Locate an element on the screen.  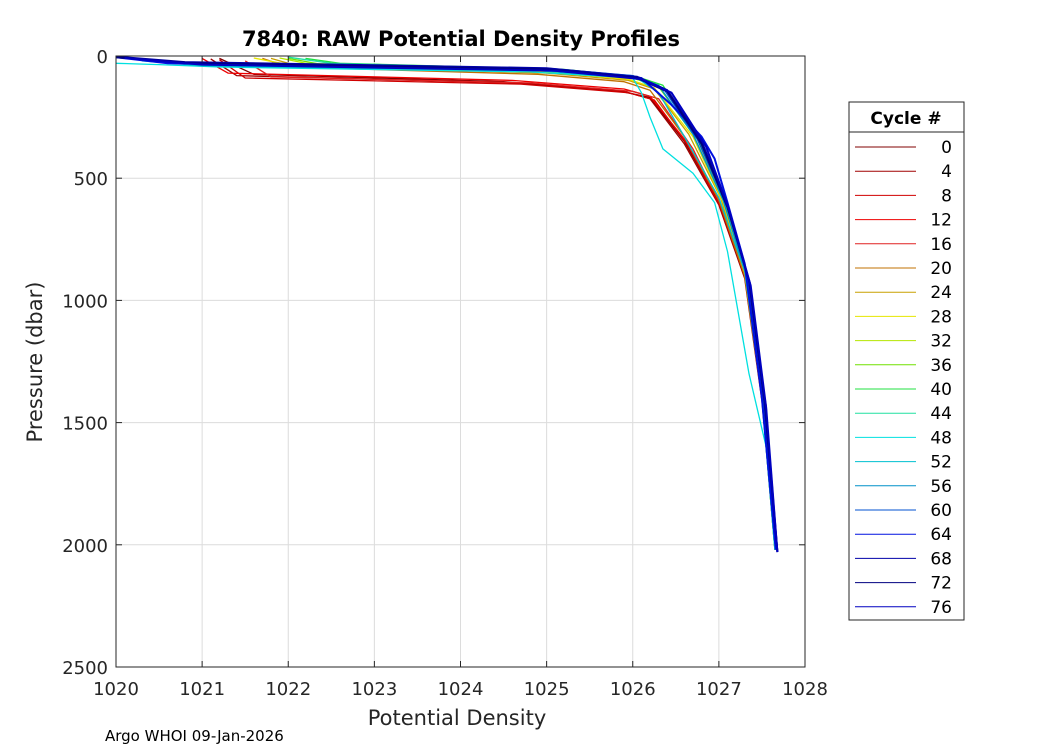
y-tick-label: 500 is located at coordinates (91, 179).